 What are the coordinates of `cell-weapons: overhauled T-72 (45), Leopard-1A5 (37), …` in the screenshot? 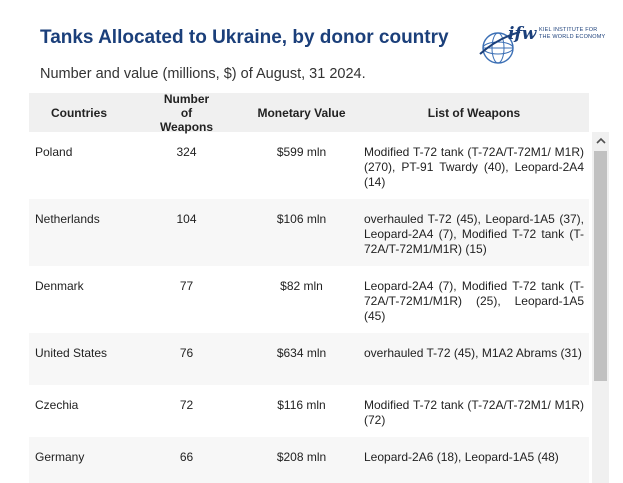 It's located at (474, 234).